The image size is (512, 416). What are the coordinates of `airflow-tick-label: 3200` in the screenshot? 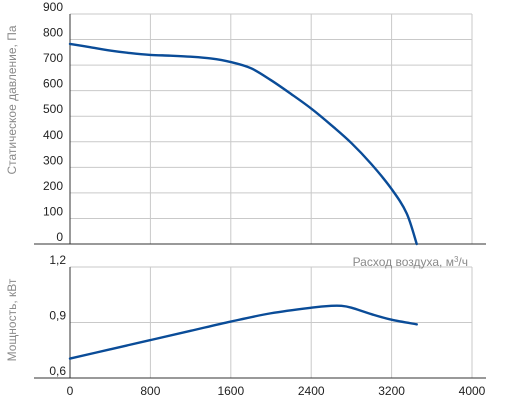 It's located at (391, 391).